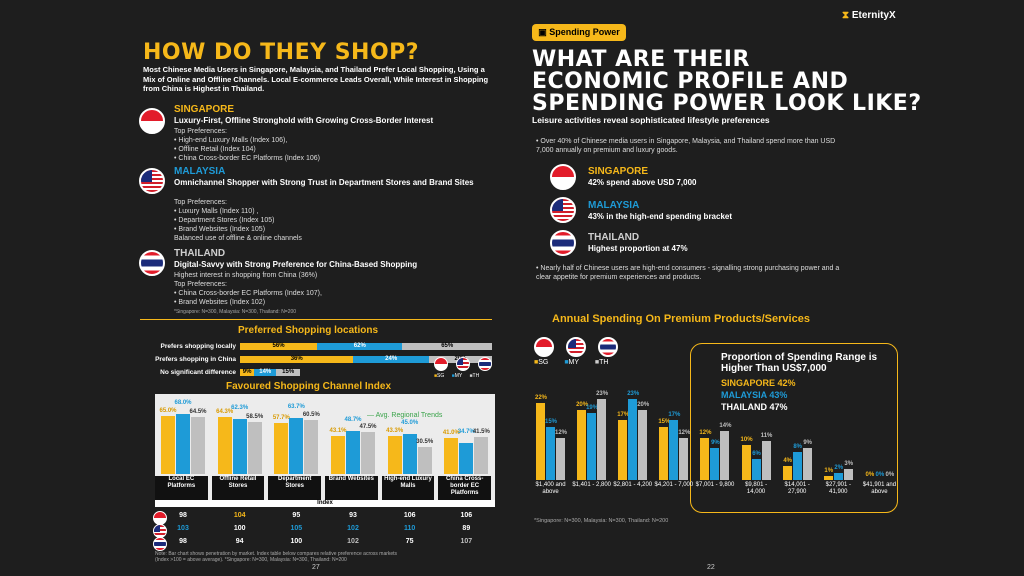 Image resolution: width=1024 pixels, height=576 pixels. Describe the element at coordinates (288, 372) in the screenshot. I see `location-segment: 15%` at that location.